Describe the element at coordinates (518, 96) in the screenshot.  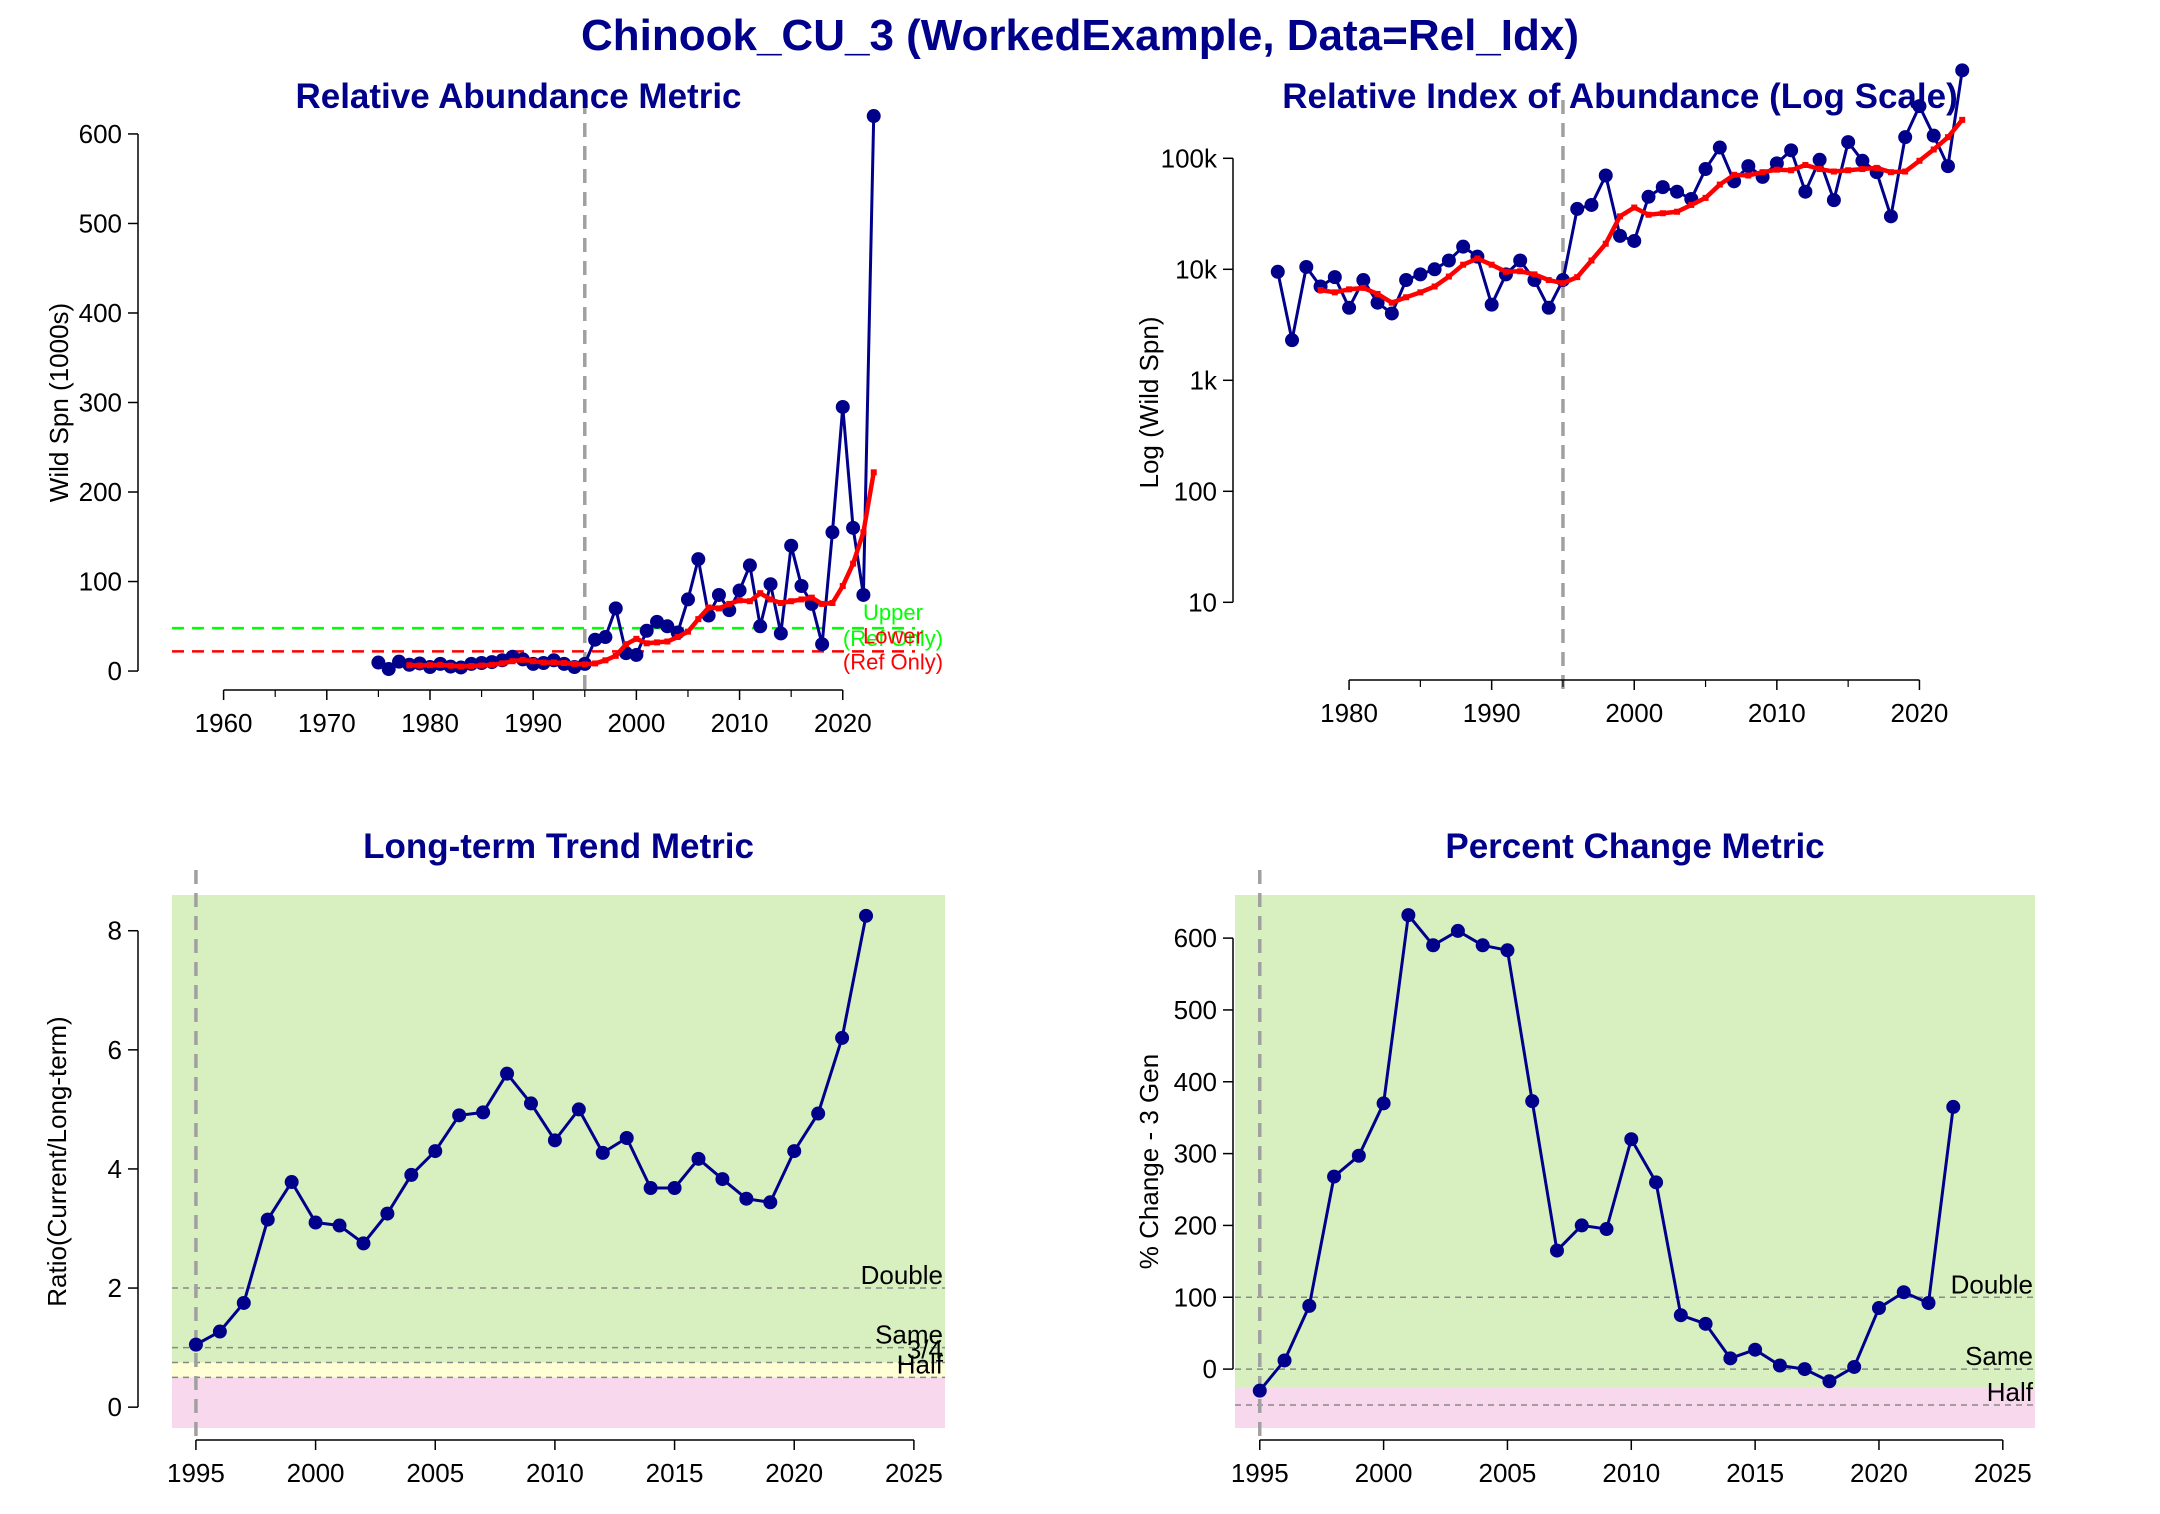
I see `panel-title: Relative Abundance Metric` at that location.